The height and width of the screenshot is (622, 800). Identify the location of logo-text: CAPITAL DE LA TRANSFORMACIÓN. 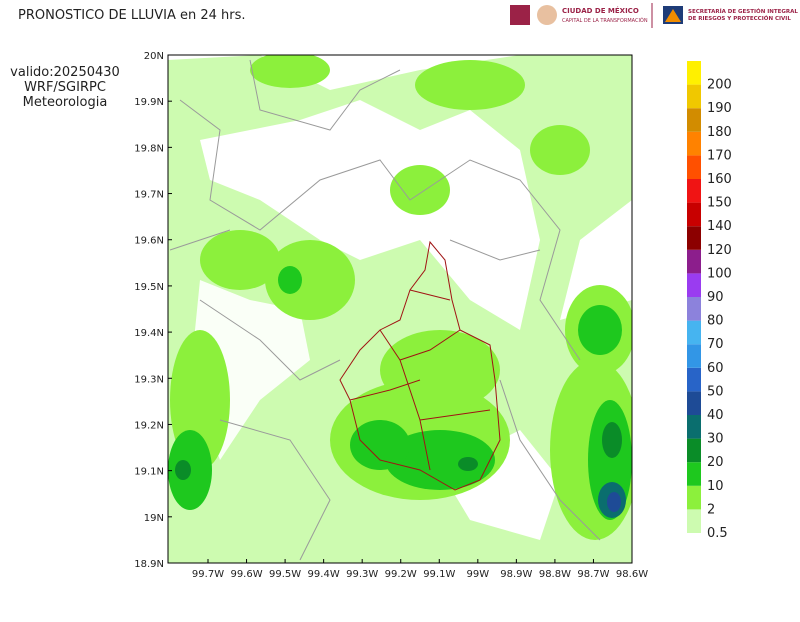
(605, 20).